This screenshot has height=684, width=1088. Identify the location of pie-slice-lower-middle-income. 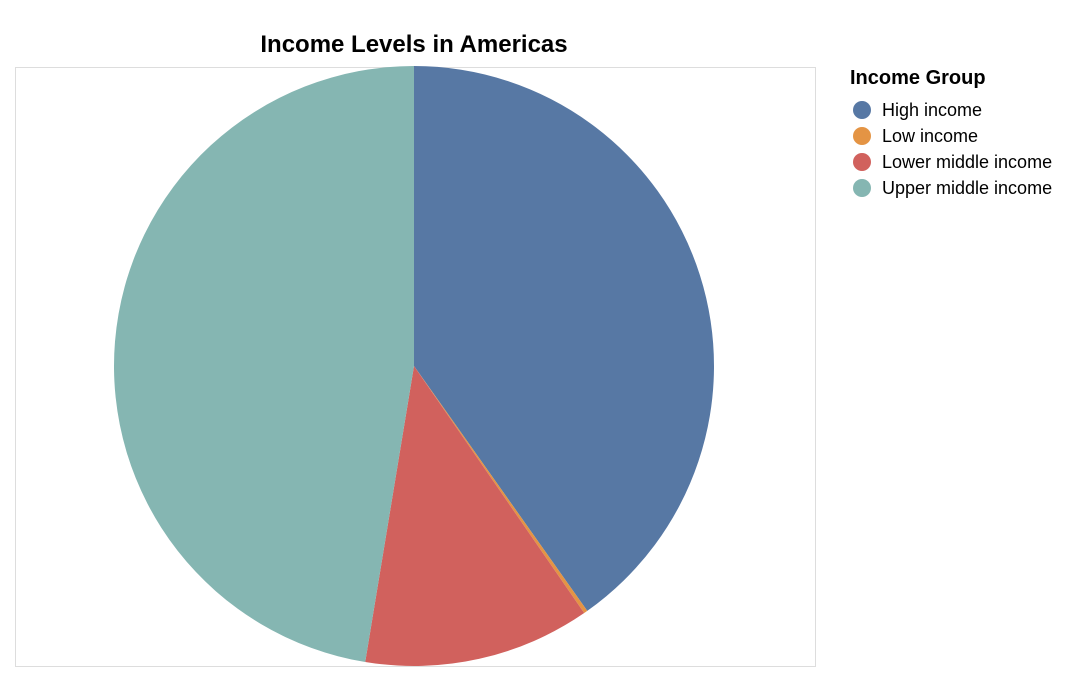
(475, 516).